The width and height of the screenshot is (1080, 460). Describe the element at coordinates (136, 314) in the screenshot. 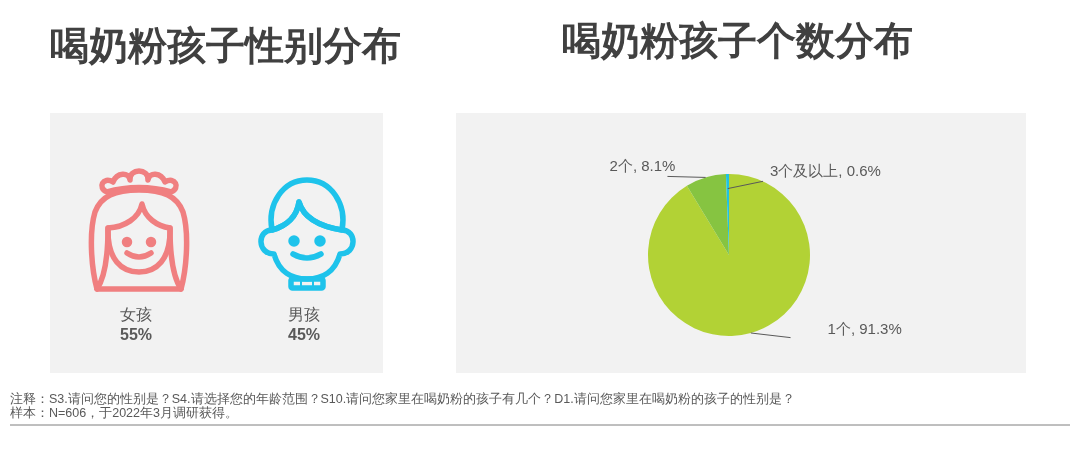

I see `category-label: 女孩` at that location.